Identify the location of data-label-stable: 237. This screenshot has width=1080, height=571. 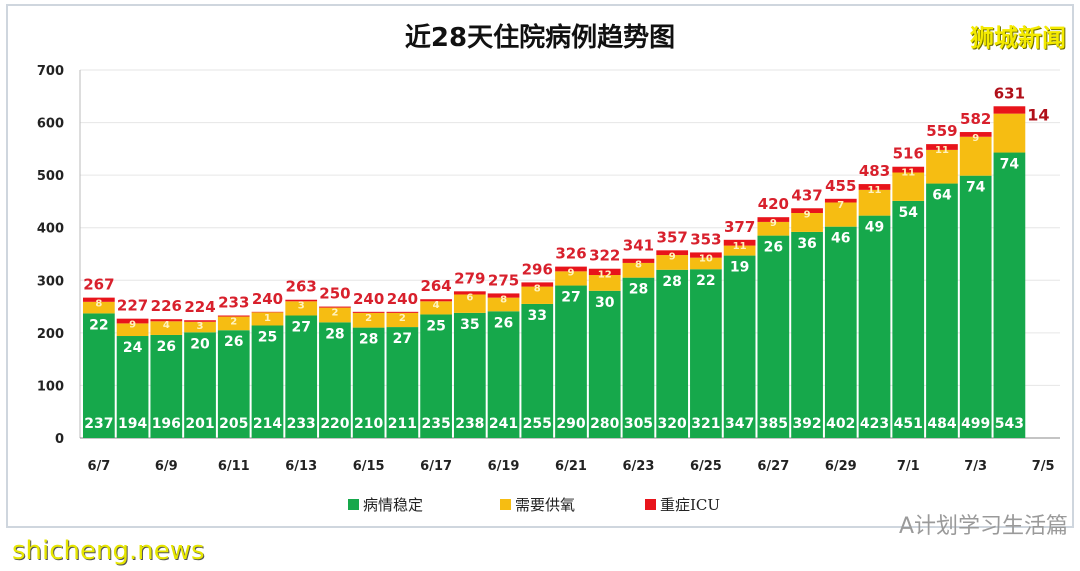
(98, 424).